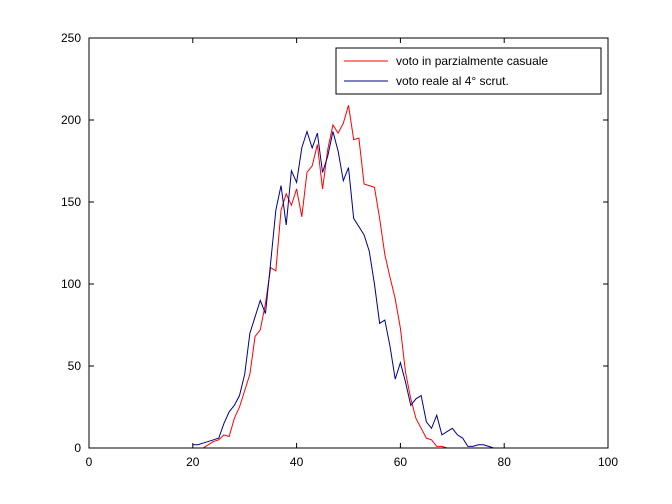  Describe the element at coordinates (71, 120) in the screenshot. I see `y-tick-label: 200` at that location.